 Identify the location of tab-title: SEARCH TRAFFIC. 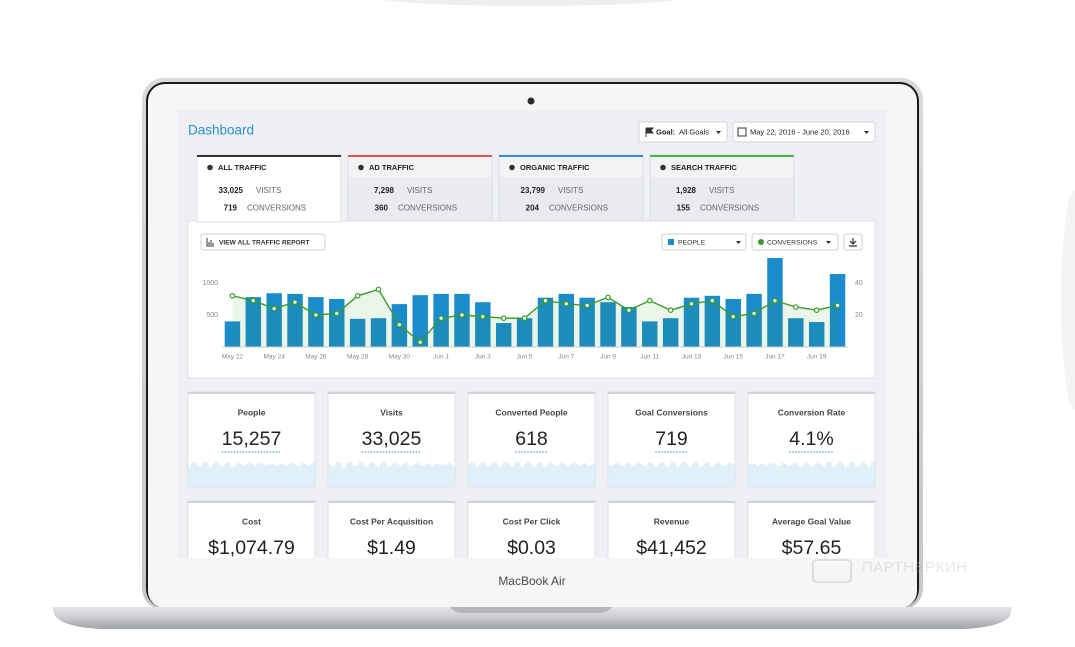
(704, 167).